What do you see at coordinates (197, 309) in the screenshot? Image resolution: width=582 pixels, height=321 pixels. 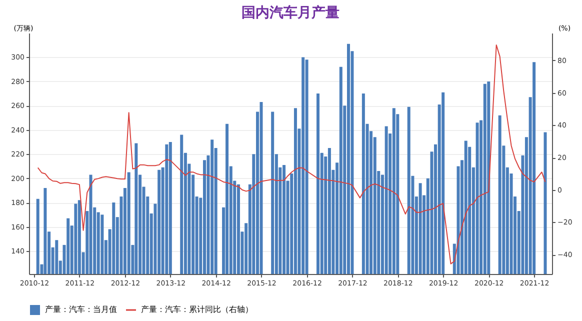 I see `legend-label: 产量：汽车：累计同比（右轴）` at bounding box center [197, 309].